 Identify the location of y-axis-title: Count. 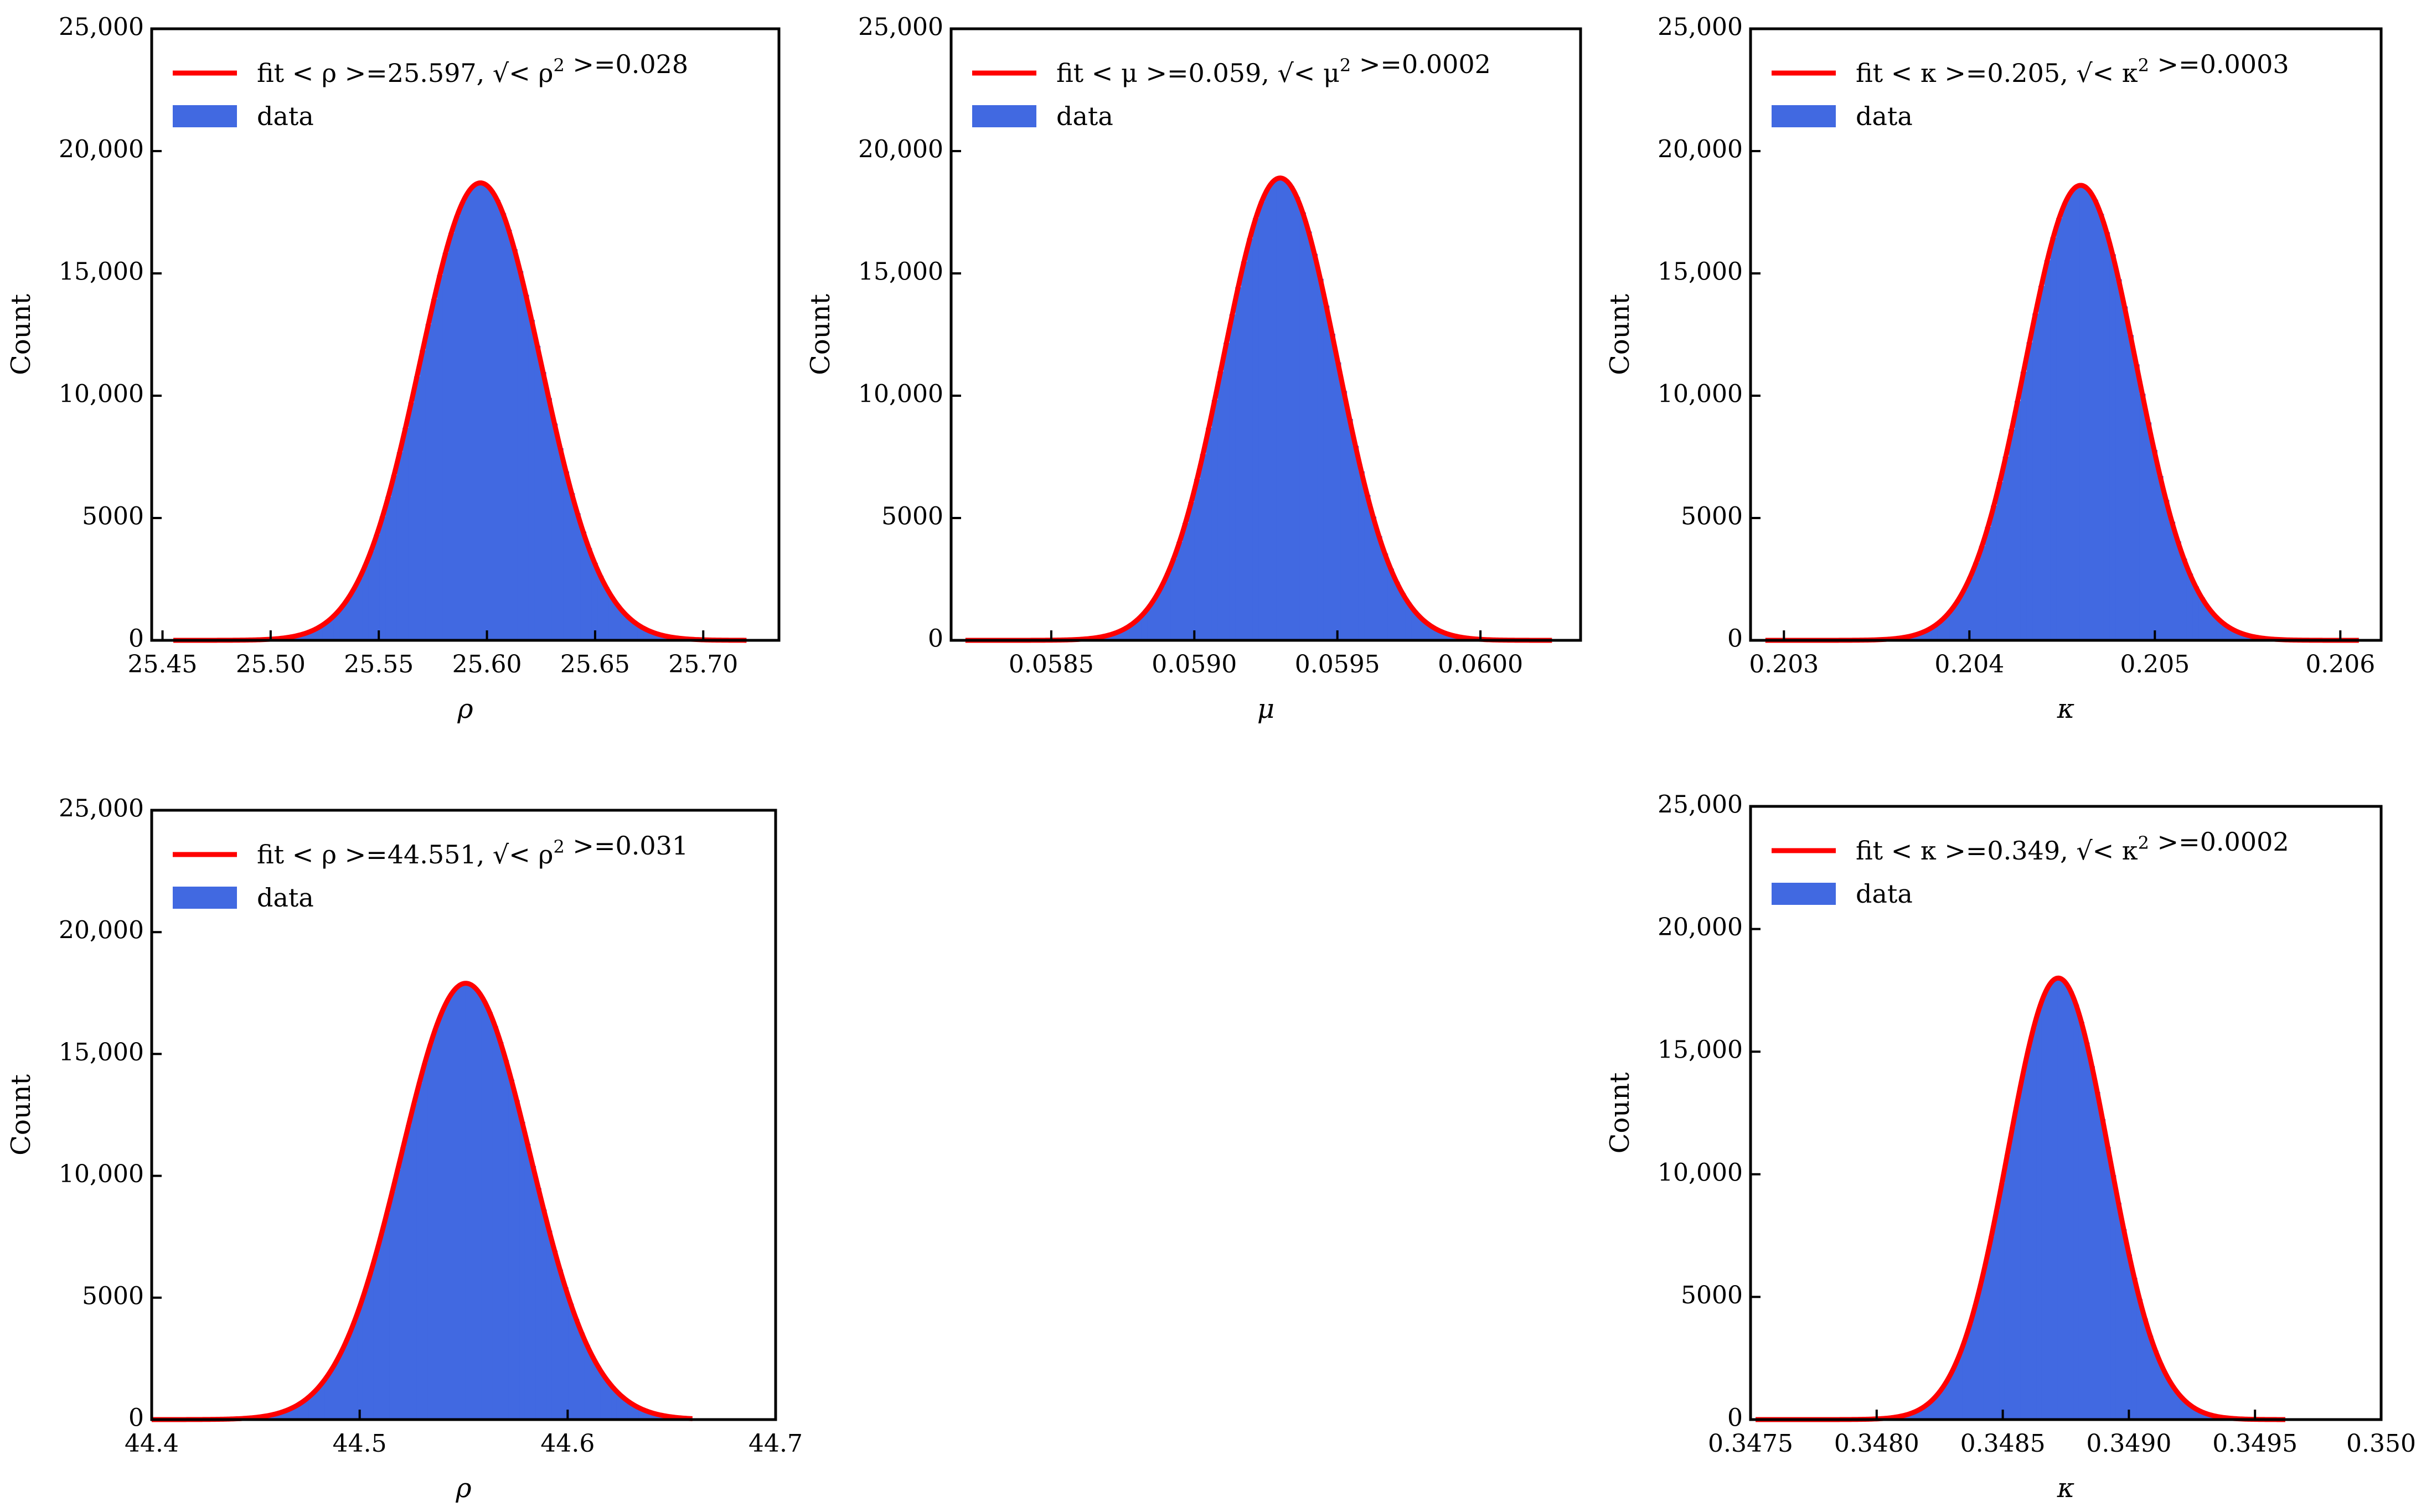
(820, 334).